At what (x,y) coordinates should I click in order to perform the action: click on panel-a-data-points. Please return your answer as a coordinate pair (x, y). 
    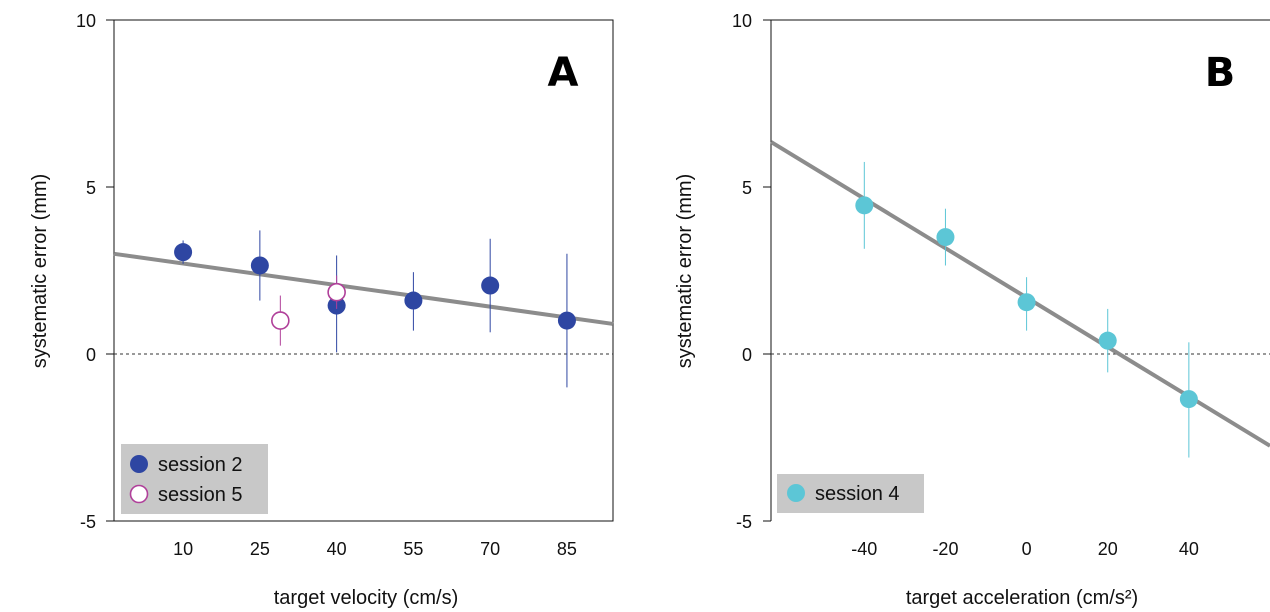
    Looking at the image, I should click on (375, 309).